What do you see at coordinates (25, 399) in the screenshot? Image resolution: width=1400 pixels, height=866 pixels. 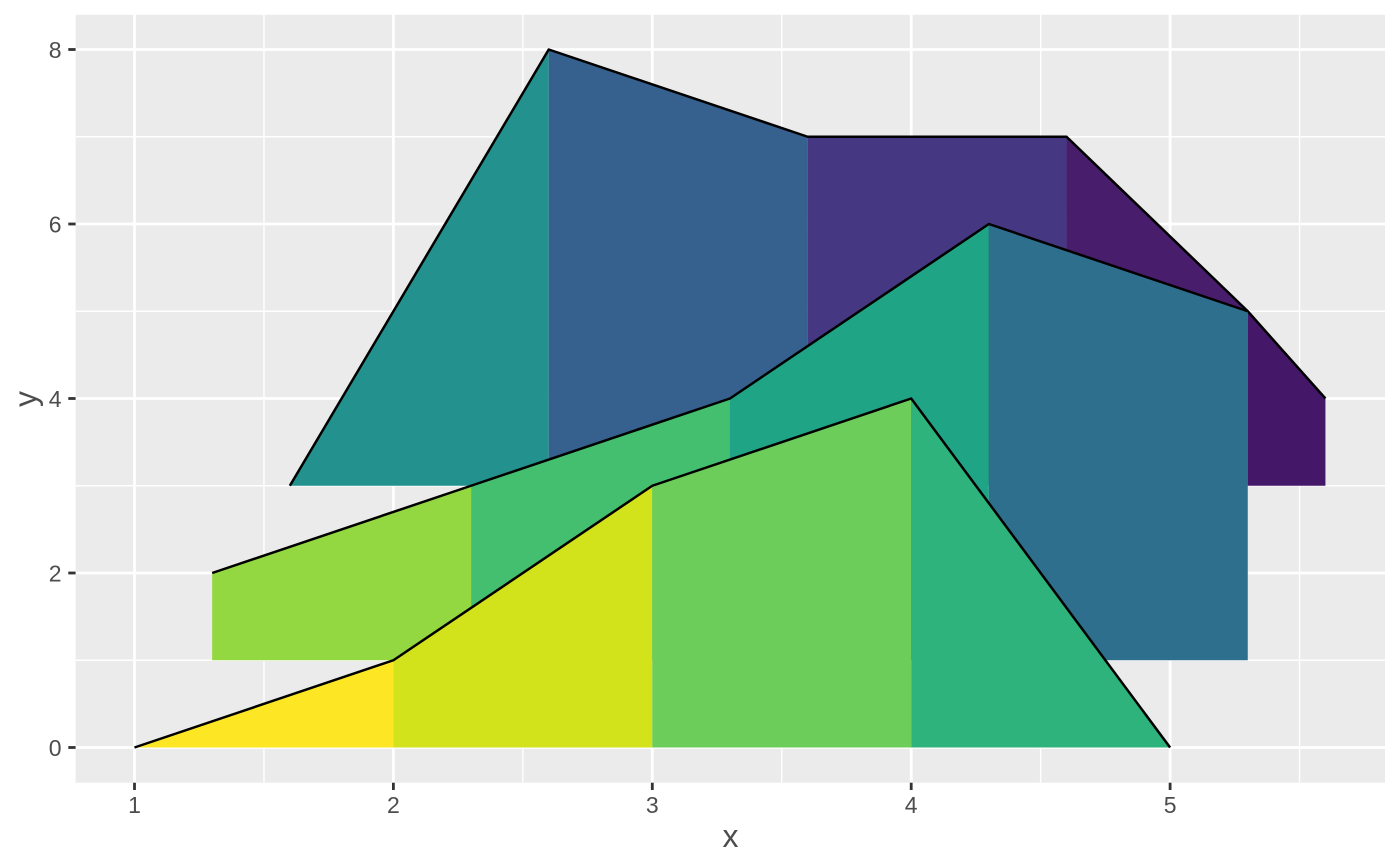 I see `svg-text: y` at bounding box center [25, 399].